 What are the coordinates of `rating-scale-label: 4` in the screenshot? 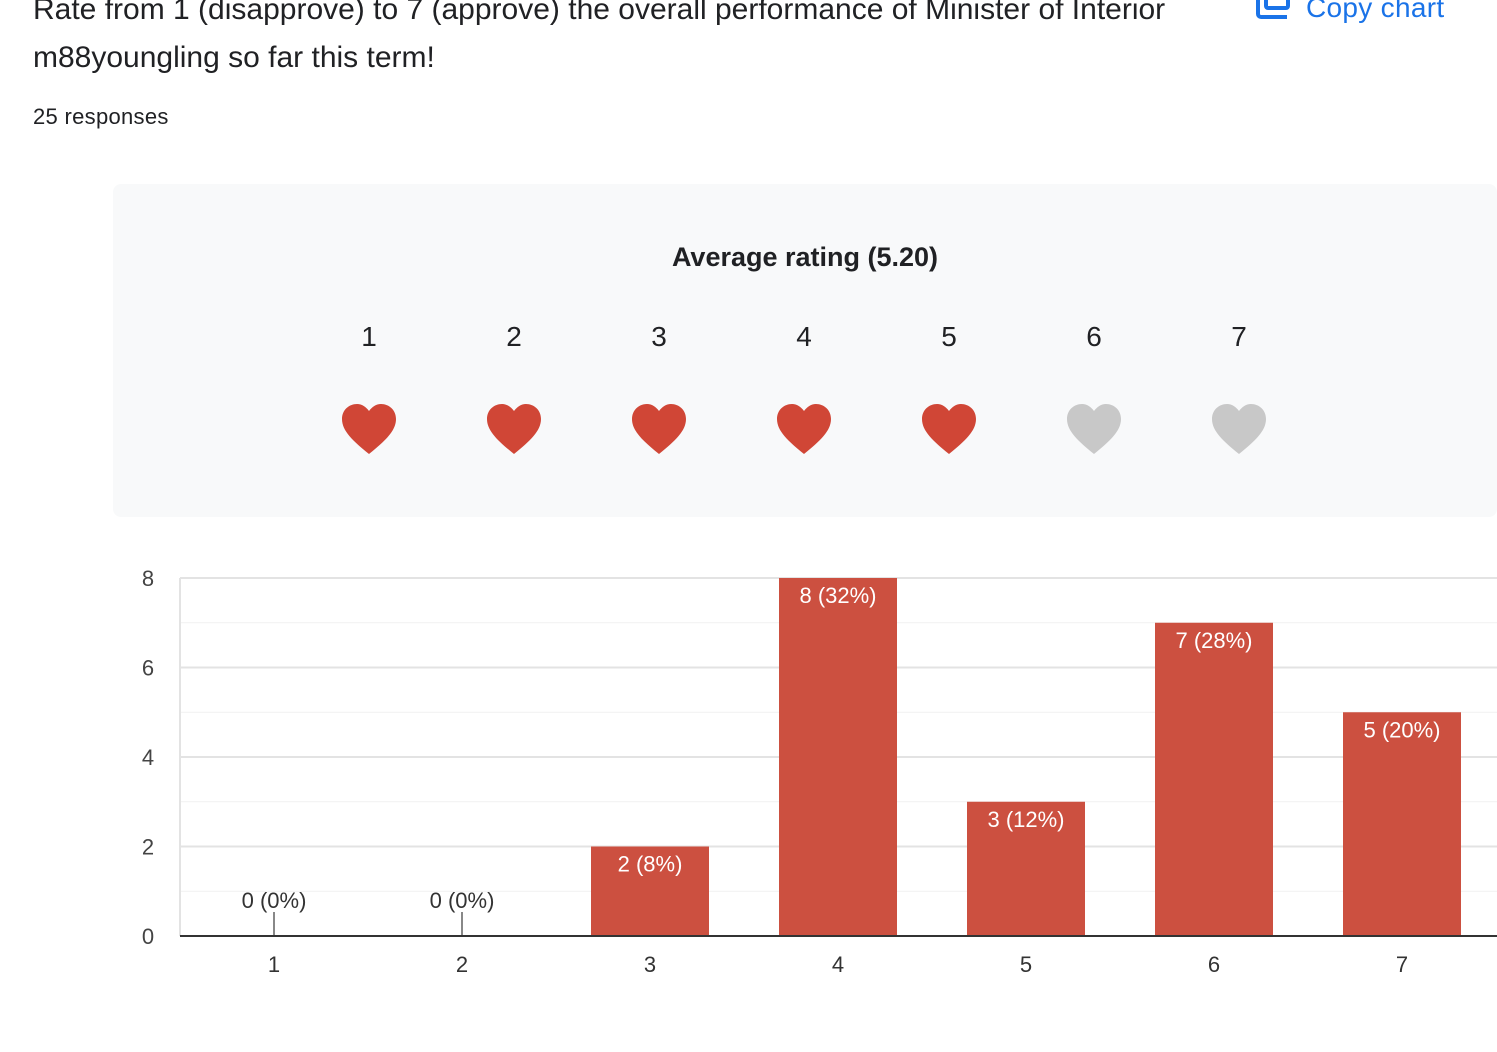 It's located at (804, 336).